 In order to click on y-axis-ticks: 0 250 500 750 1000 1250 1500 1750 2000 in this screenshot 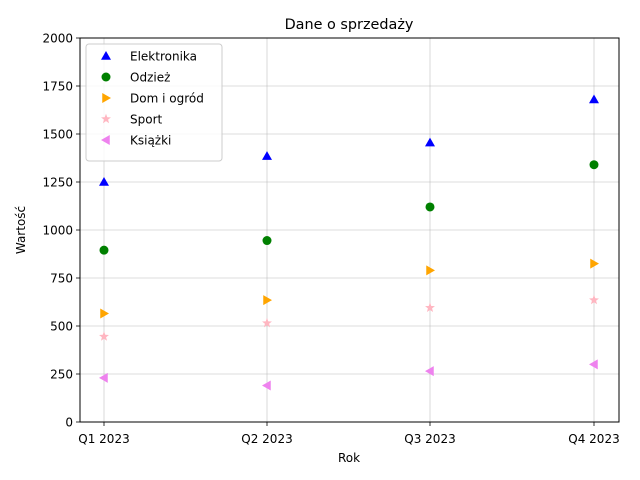, I will do `click(61, 231)`.